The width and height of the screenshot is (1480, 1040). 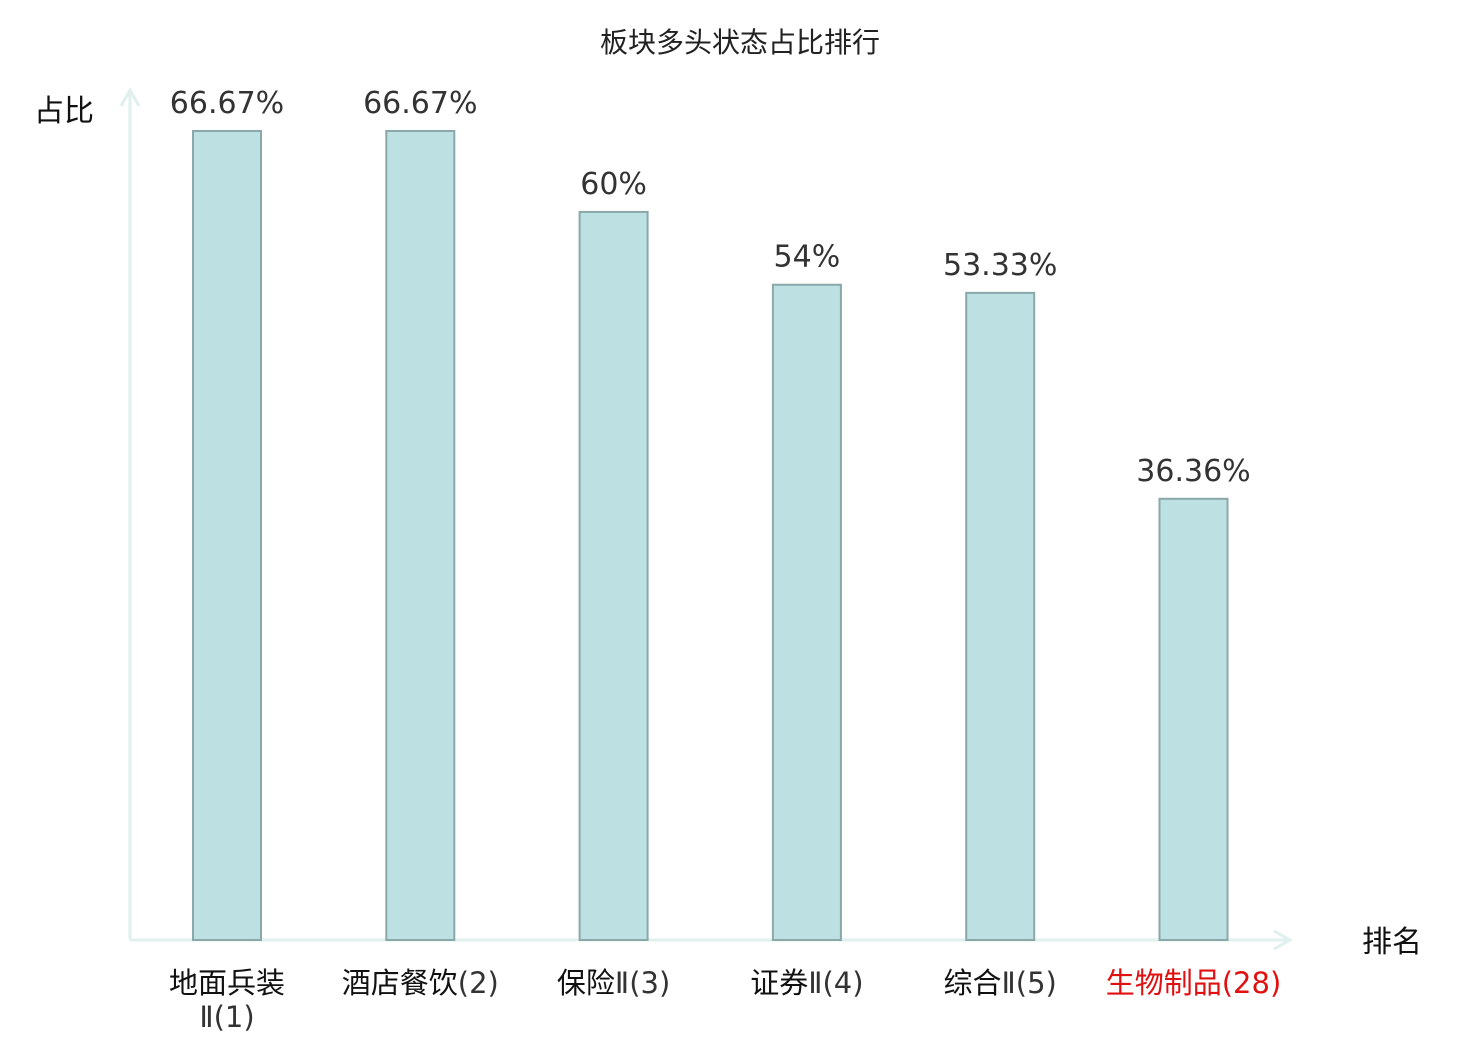 What do you see at coordinates (64, 111) in the screenshot?
I see `y-axis-label: 占比` at bounding box center [64, 111].